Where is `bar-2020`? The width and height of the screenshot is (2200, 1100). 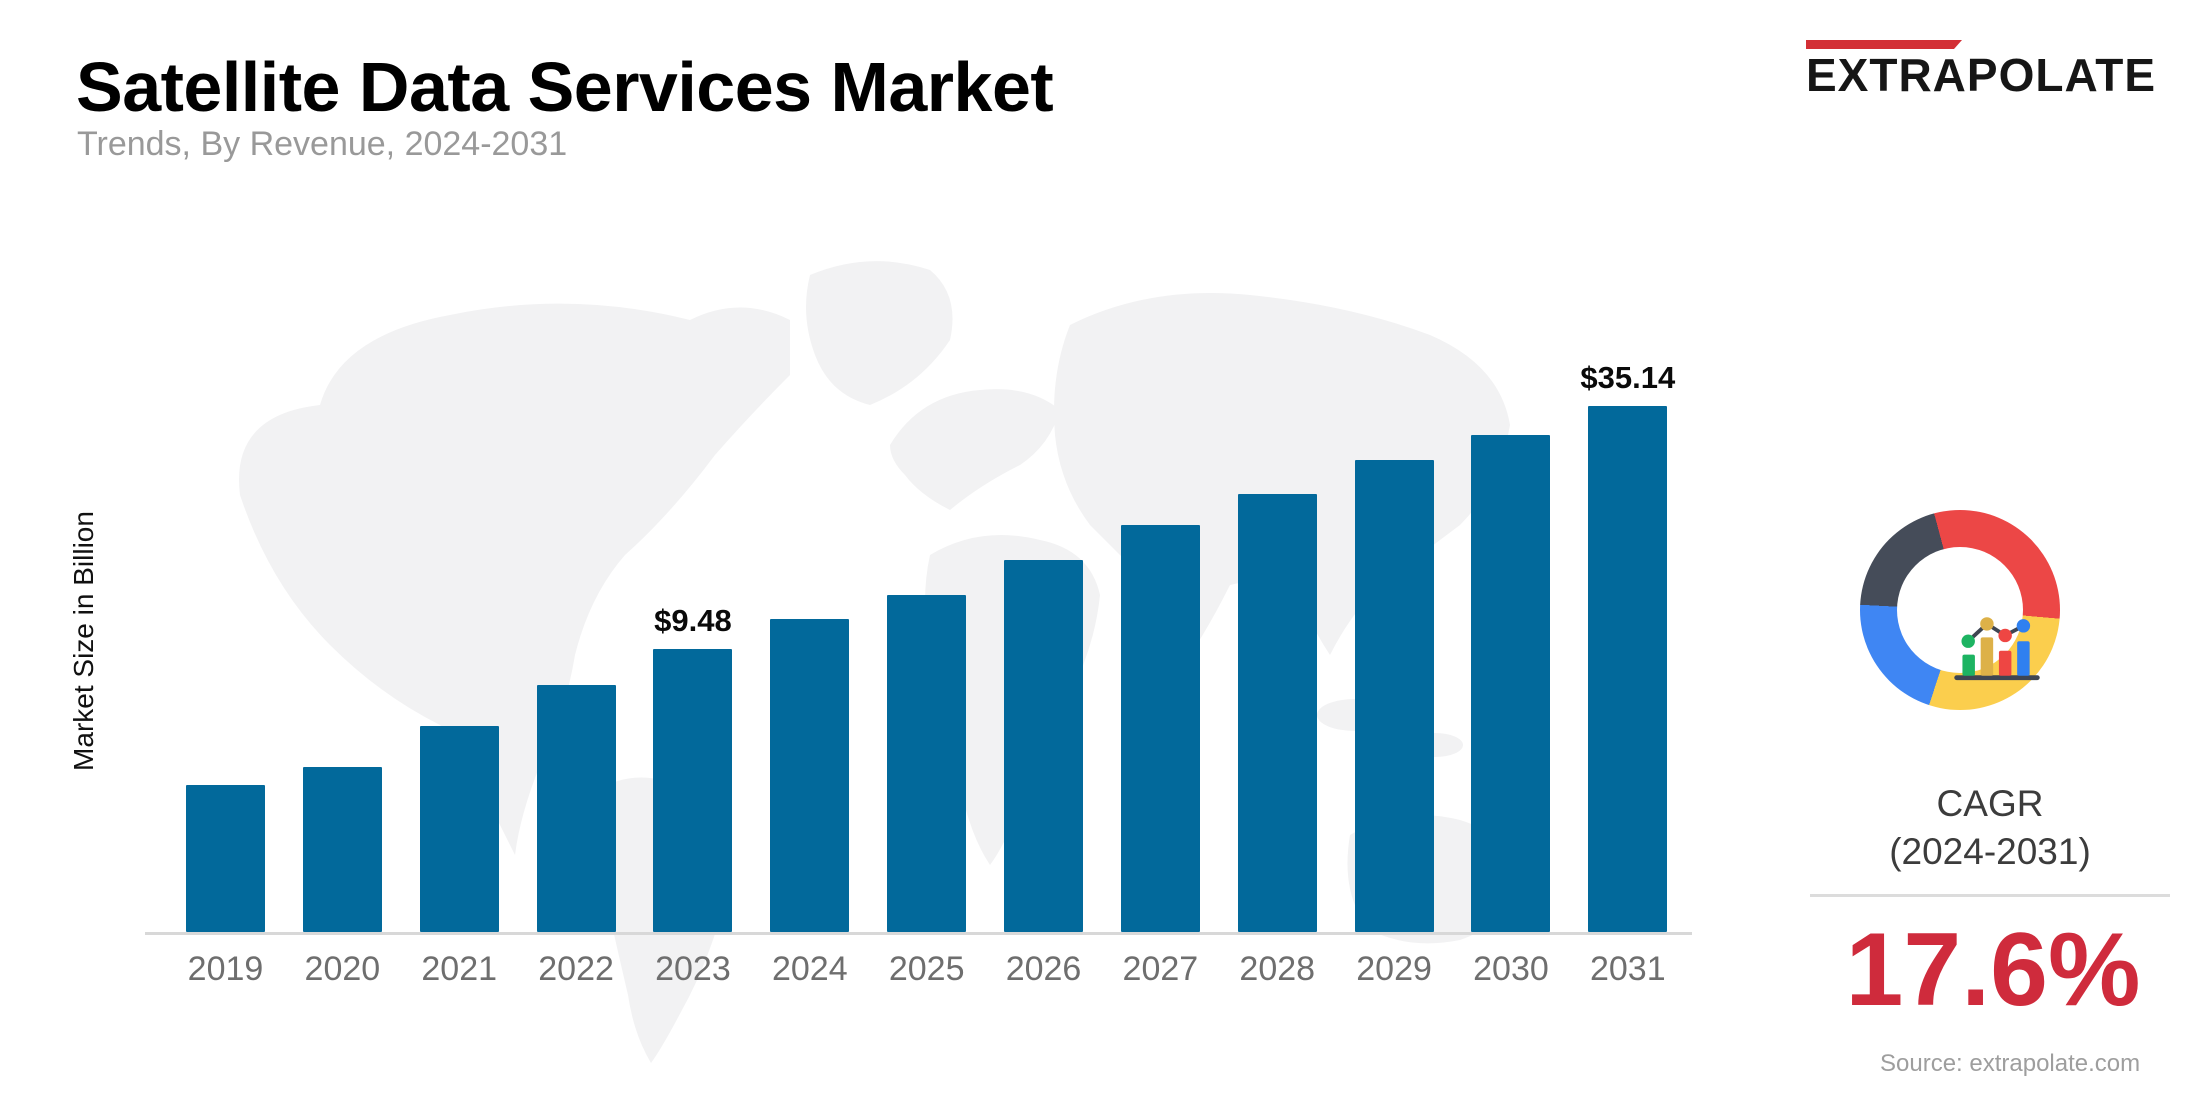 bar-2020 is located at coordinates (342, 849).